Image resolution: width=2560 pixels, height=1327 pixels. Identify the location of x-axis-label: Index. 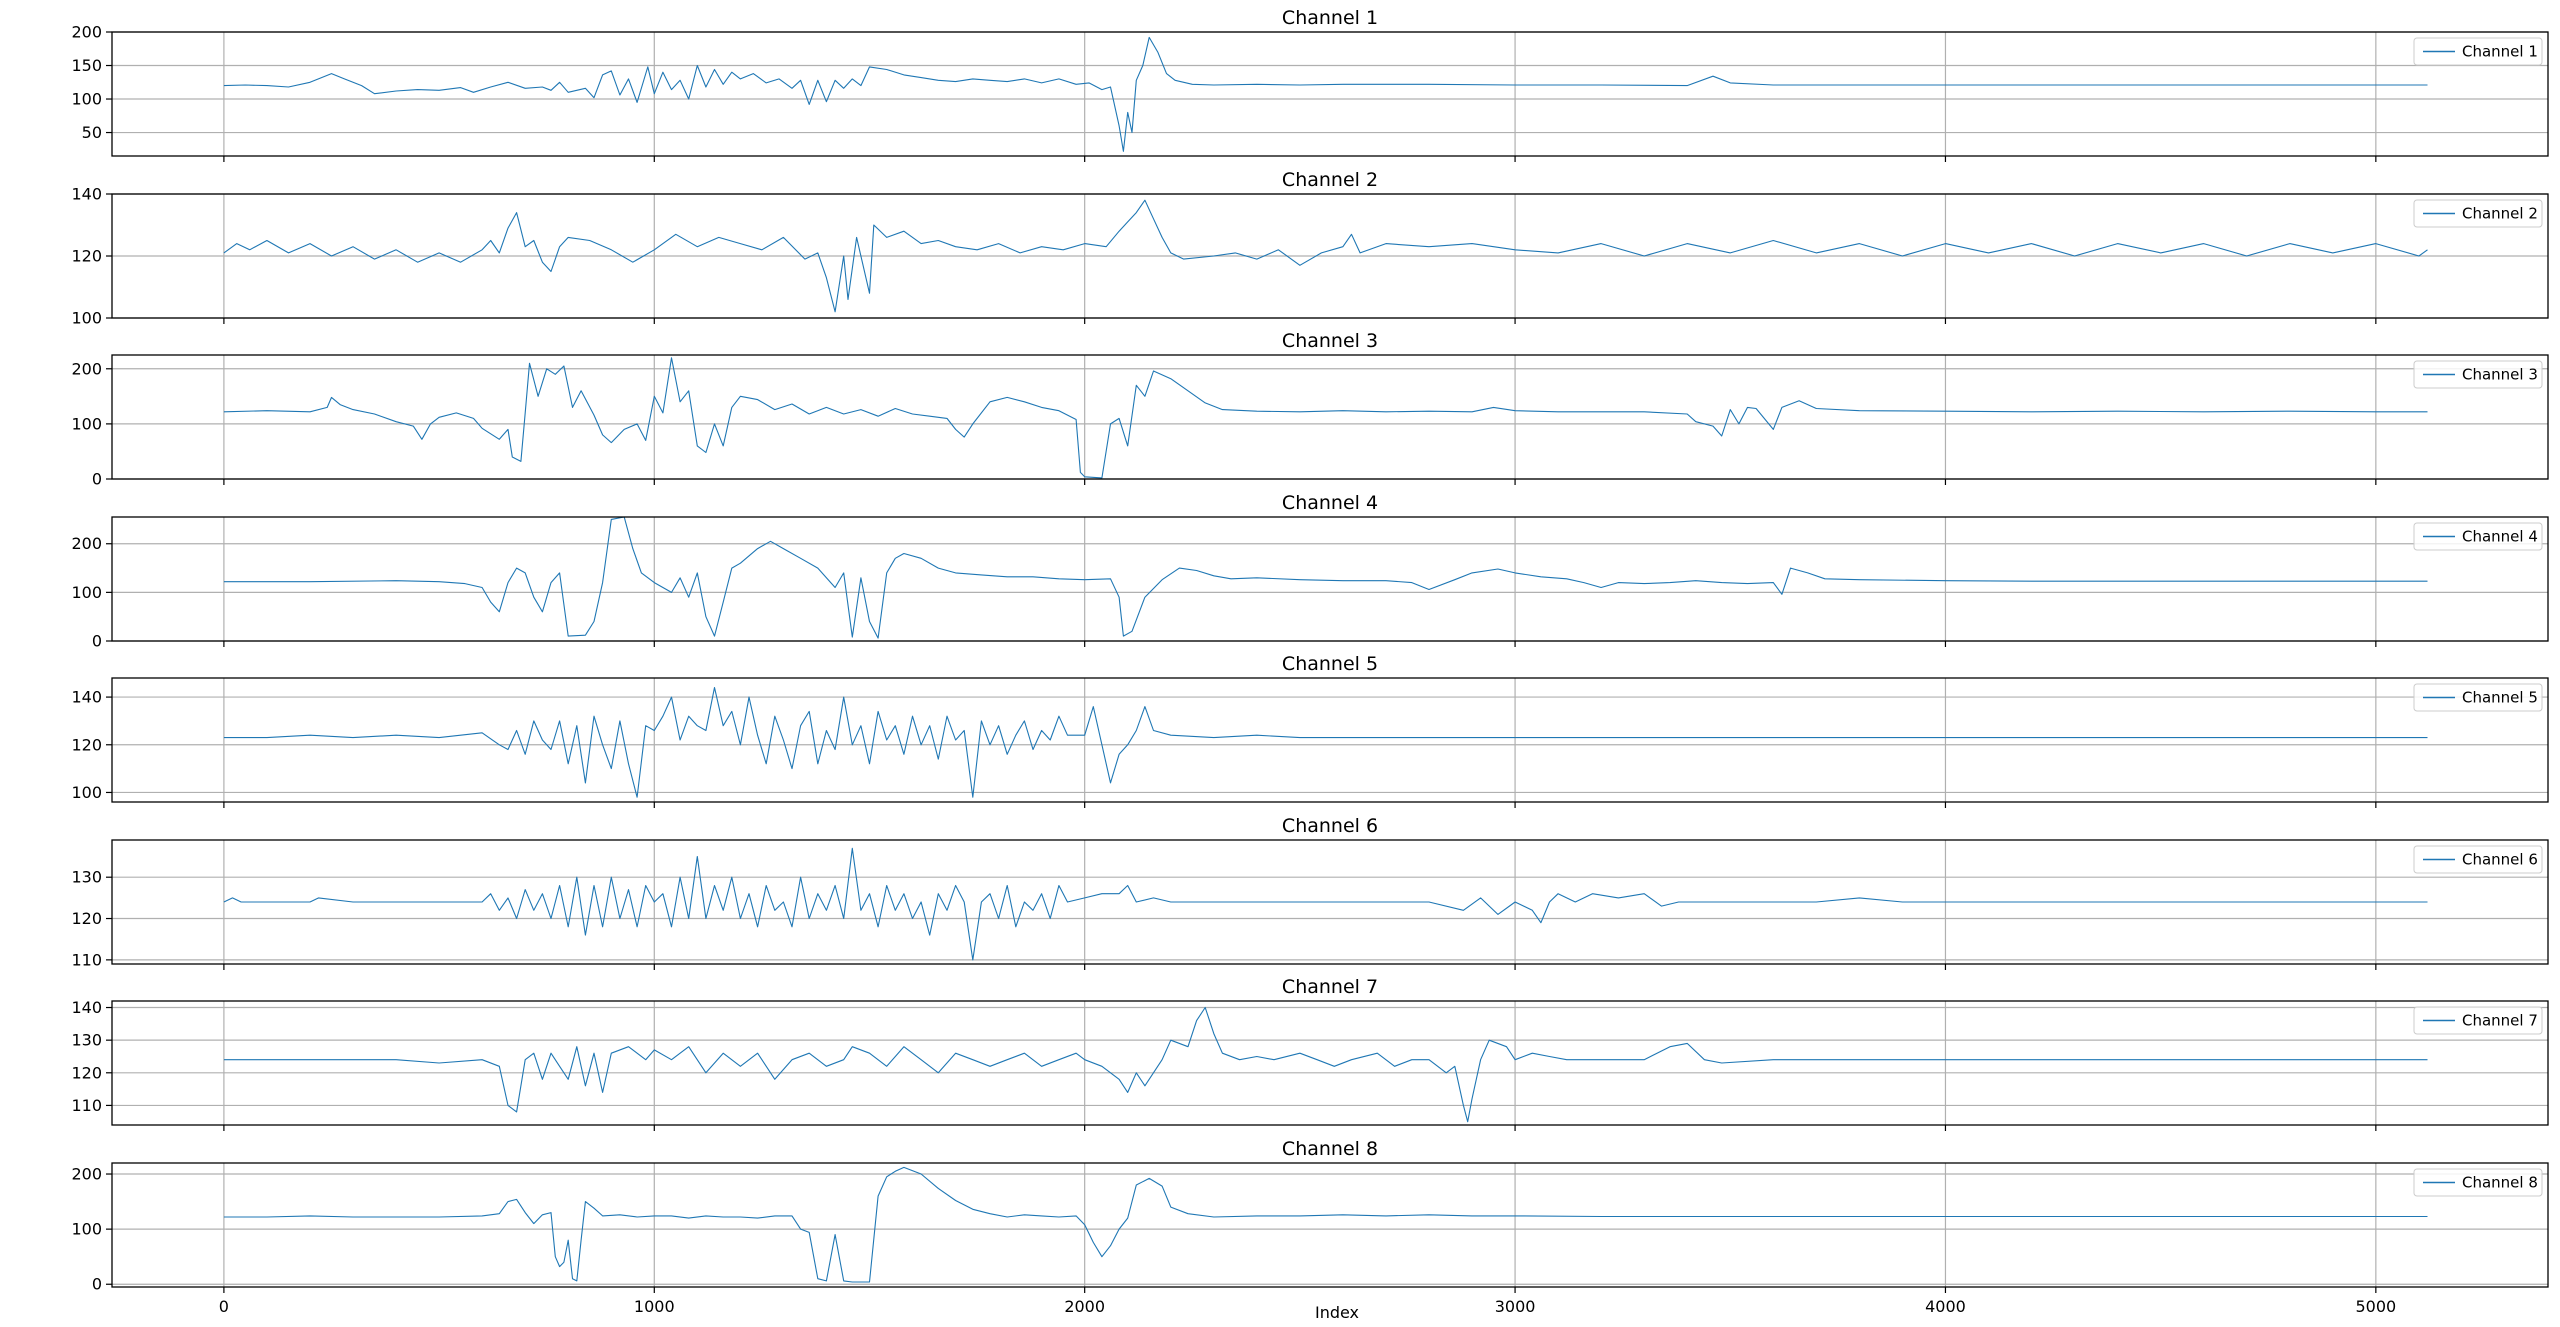
(1337, 1312).